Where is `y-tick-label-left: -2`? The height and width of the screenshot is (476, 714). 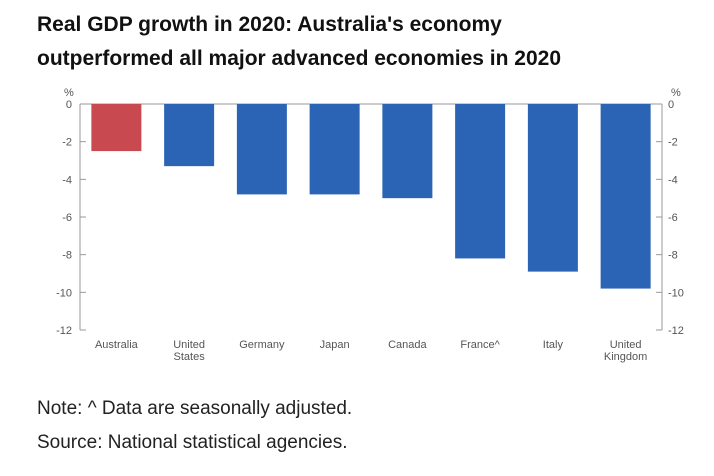
y-tick-label-left: -2 is located at coordinates (67, 143).